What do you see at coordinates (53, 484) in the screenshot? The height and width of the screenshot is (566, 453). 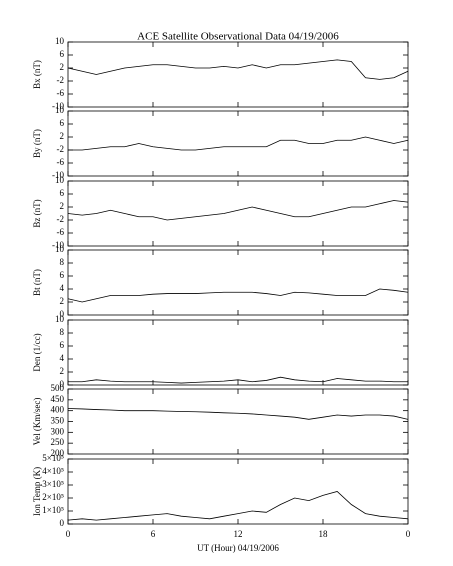 I see `y-tick-label: 3×10⁵` at bounding box center [53, 484].